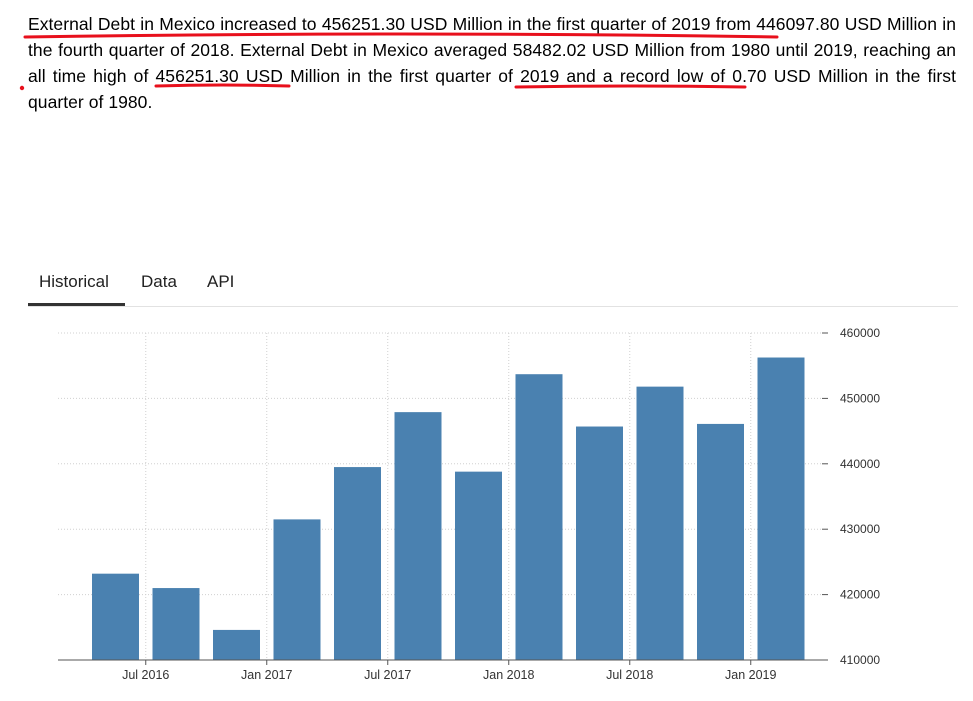 This screenshot has width=973, height=701. What do you see at coordinates (493, 284) in the screenshot?
I see `chart-tabs: Historical Data API` at bounding box center [493, 284].